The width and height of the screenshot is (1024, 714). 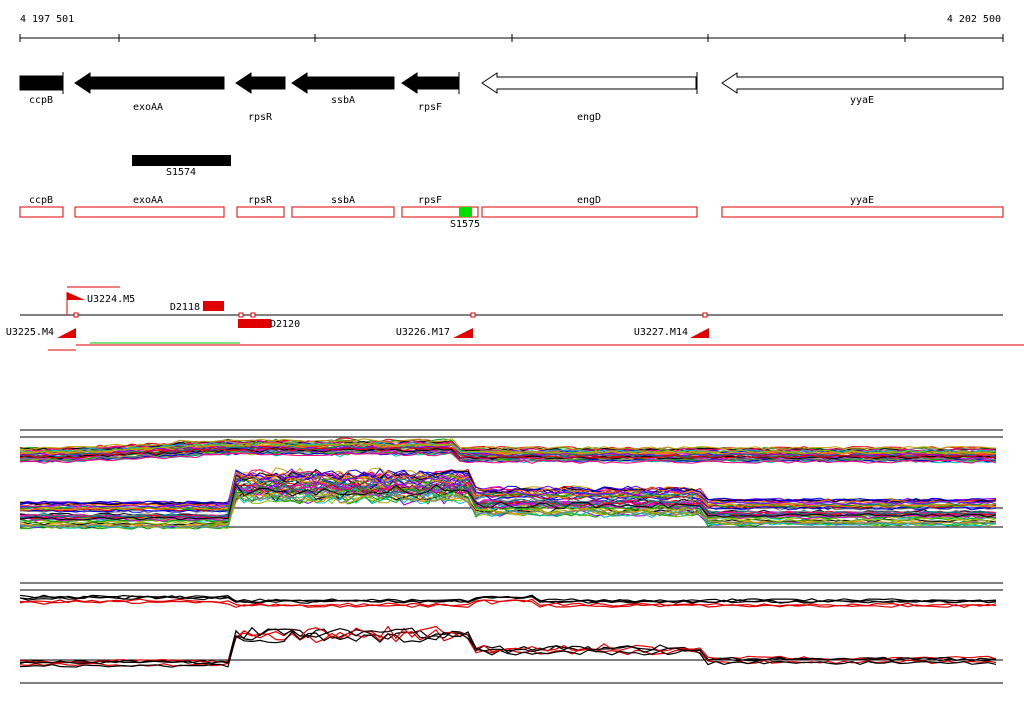 I want to click on box-label: ssbA, so click(x=343, y=200).